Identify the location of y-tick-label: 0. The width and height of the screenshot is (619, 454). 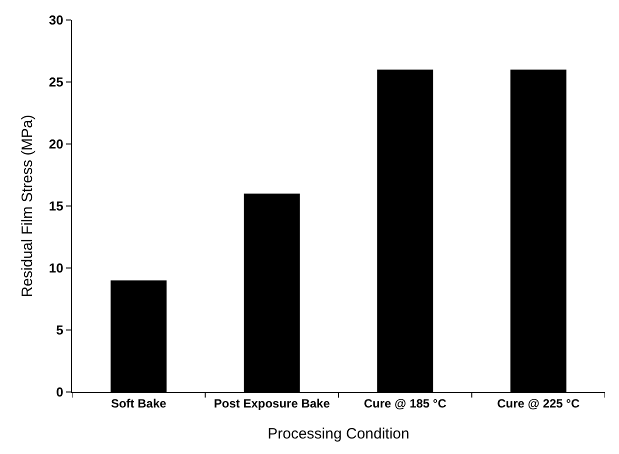
(60, 392).